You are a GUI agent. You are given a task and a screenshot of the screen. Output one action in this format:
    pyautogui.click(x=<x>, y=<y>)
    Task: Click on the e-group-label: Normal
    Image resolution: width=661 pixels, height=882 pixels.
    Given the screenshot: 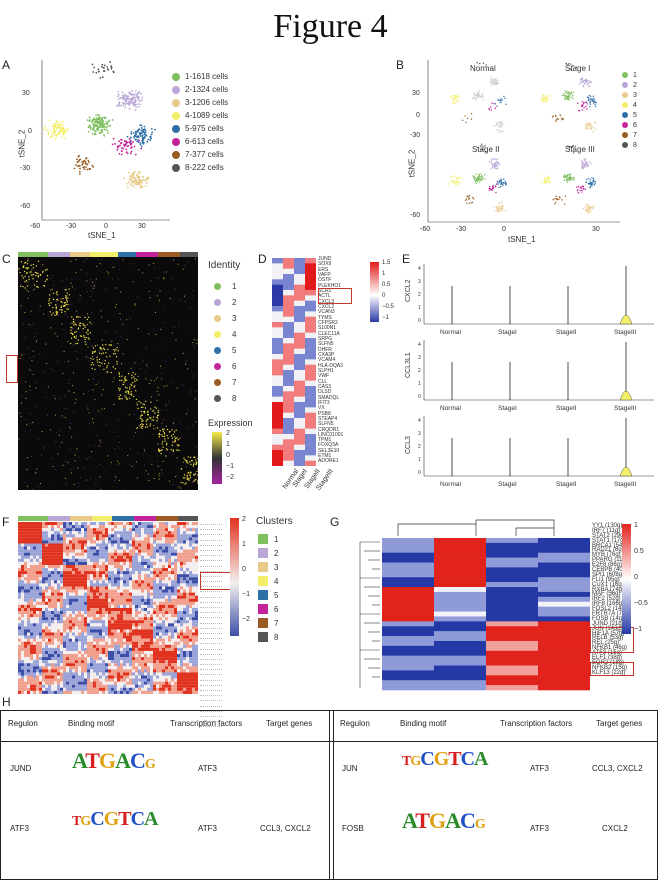 What is the action you would take?
    pyautogui.click(x=451, y=484)
    